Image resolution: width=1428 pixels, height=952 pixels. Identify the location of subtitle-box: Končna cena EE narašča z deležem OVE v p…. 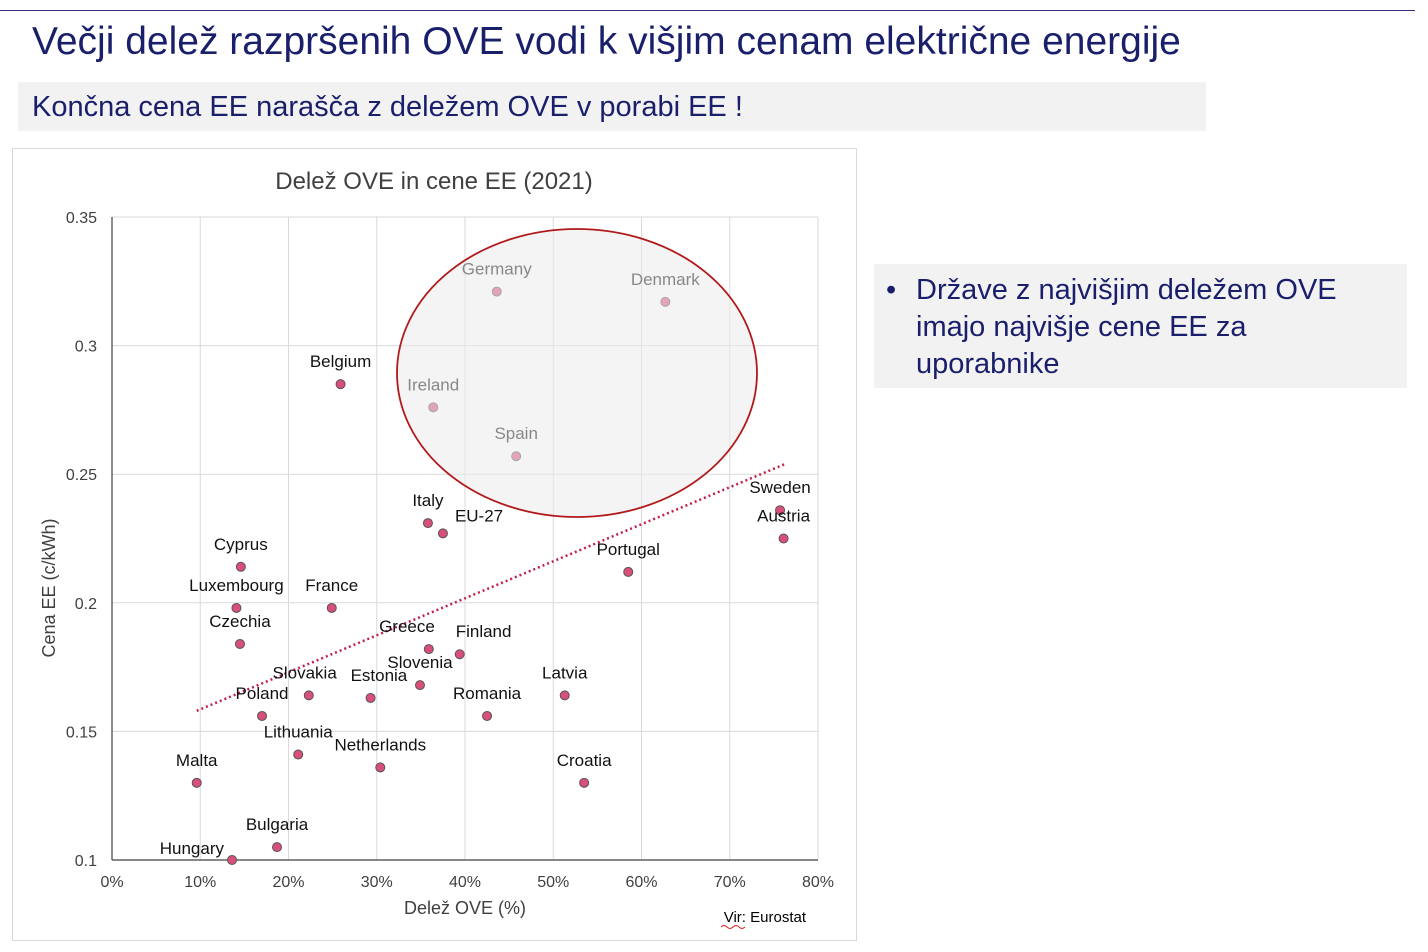
(612, 106).